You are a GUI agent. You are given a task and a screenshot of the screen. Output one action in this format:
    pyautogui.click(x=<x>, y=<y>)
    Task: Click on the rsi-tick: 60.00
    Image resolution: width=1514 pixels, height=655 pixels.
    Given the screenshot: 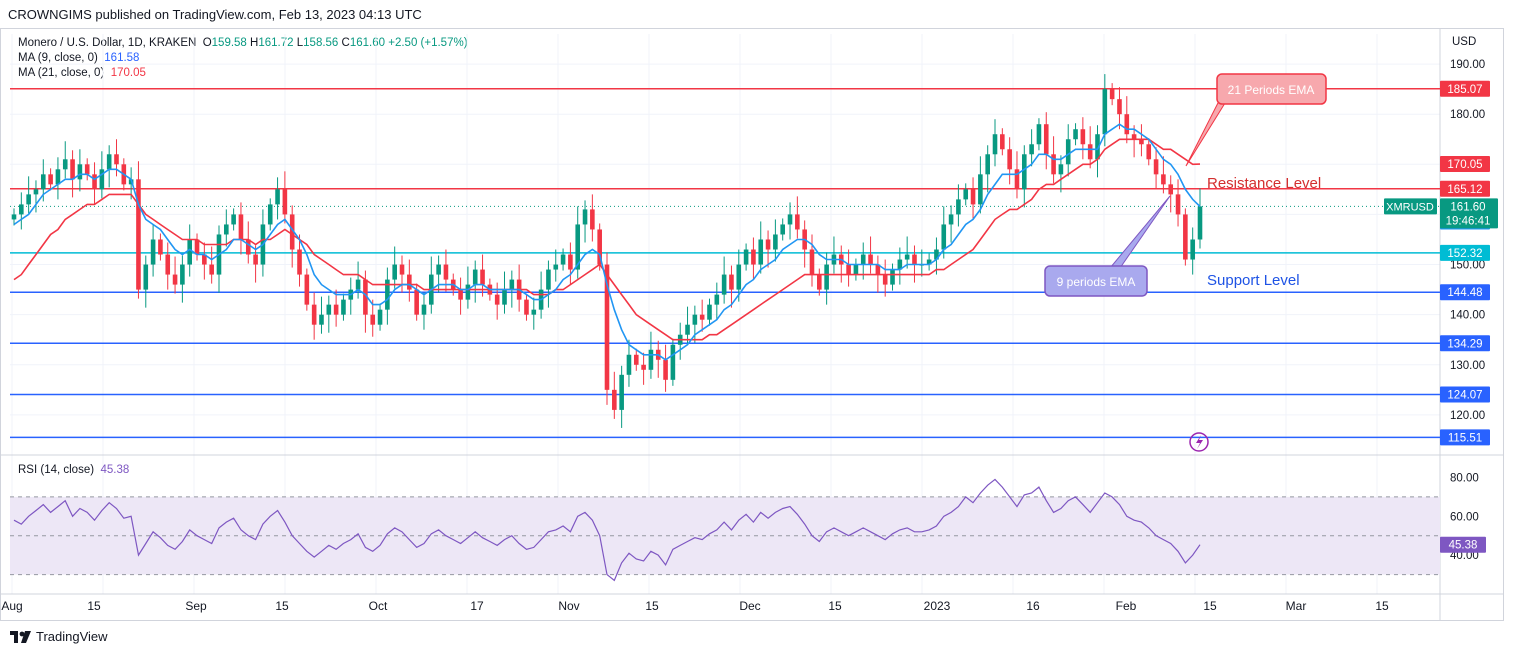 What is the action you would take?
    pyautogui.click(x=1464, y=517)
    